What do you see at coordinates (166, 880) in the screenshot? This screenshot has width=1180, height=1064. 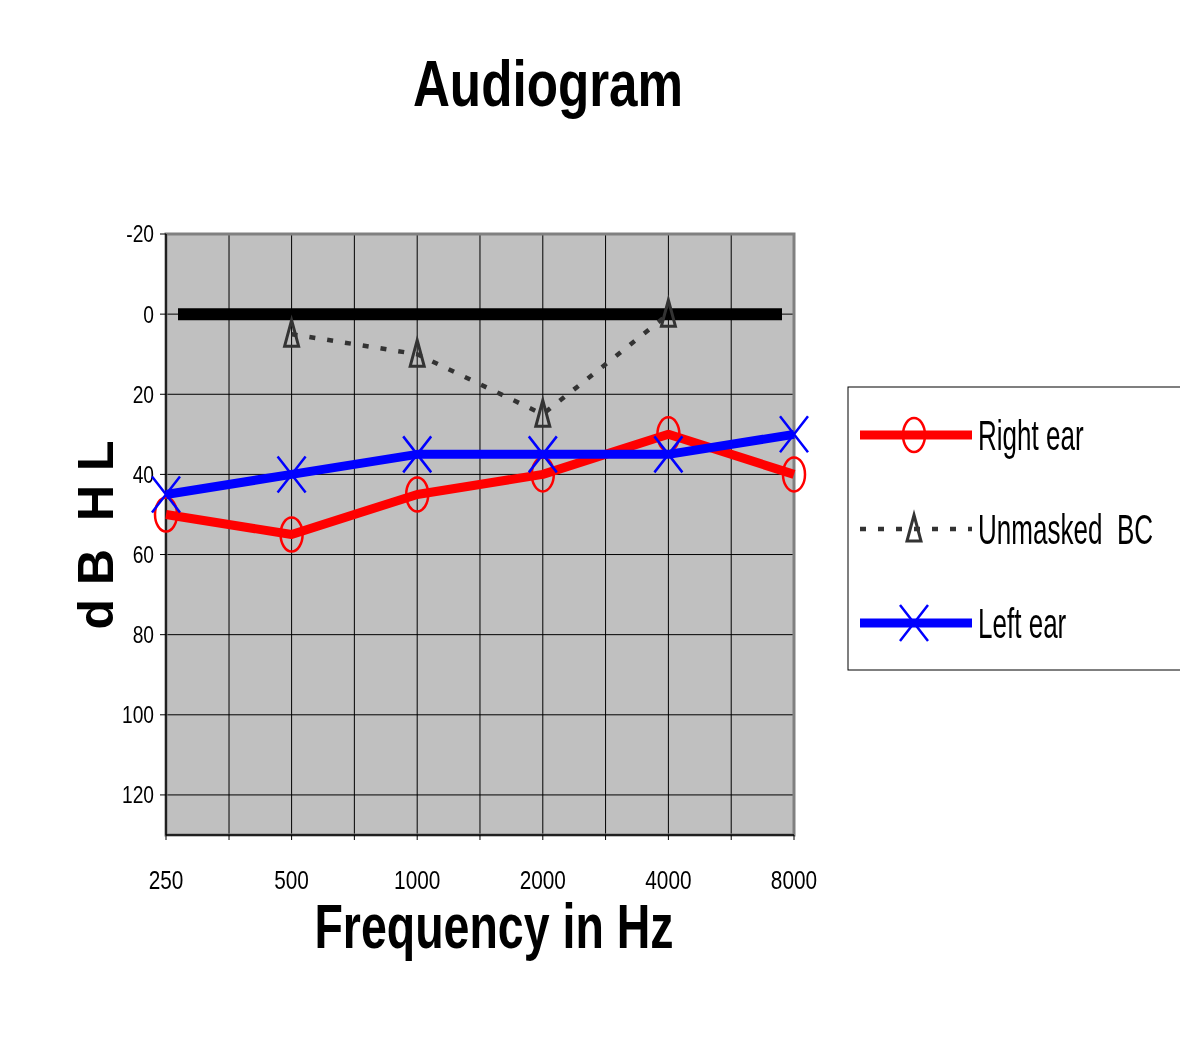 I see `x-tick-label: 250` at bounding box center [166, 880].